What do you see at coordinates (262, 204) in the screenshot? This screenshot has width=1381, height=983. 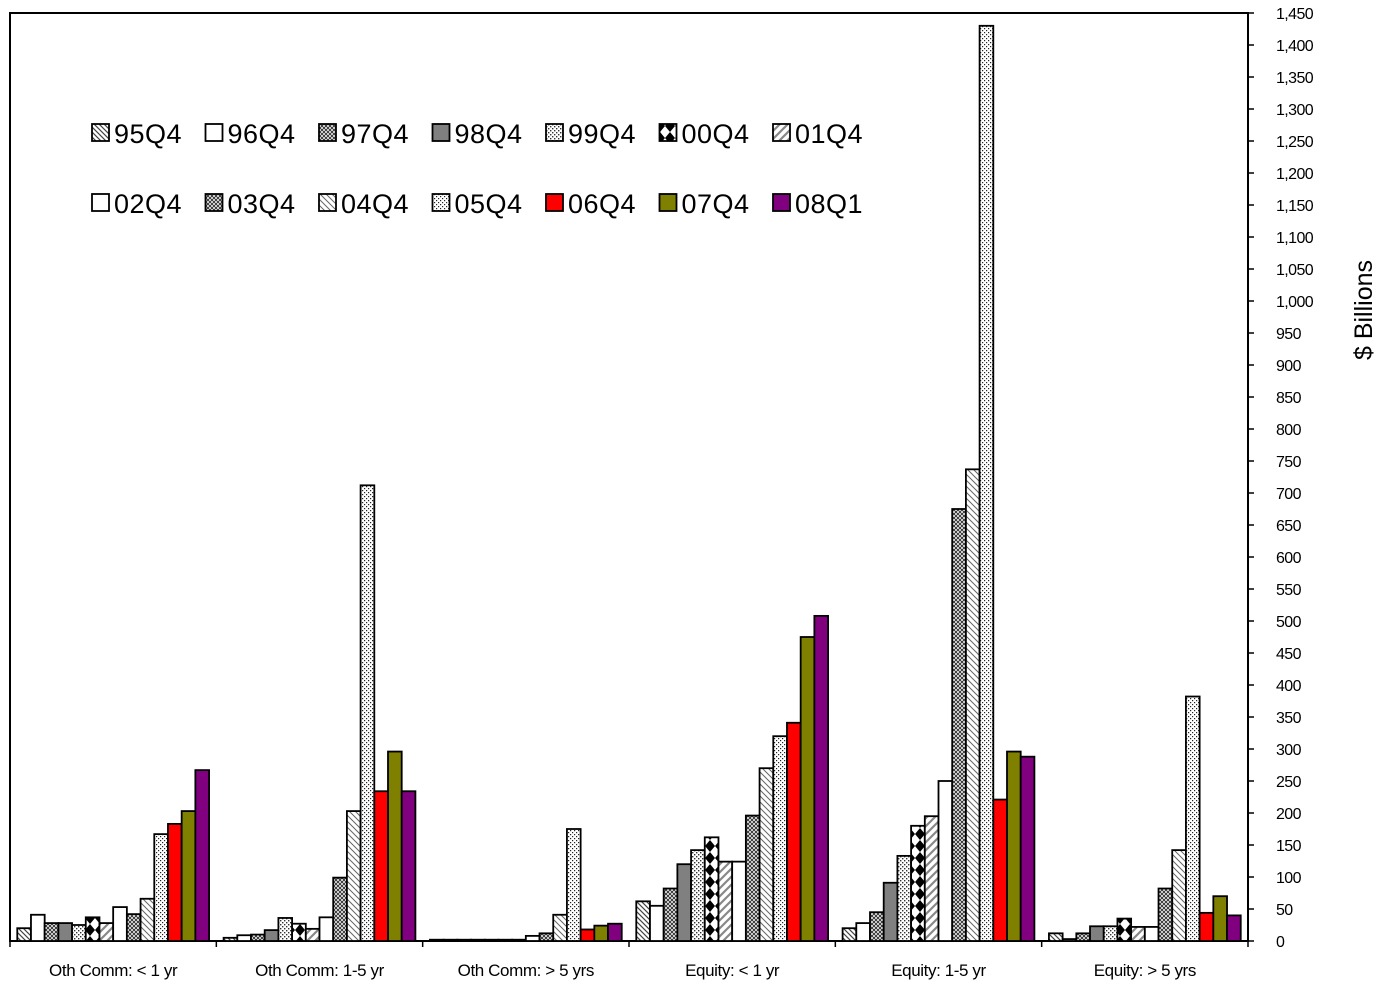 I see `legend-label: 03Q4` at bounding box center [262, 204].